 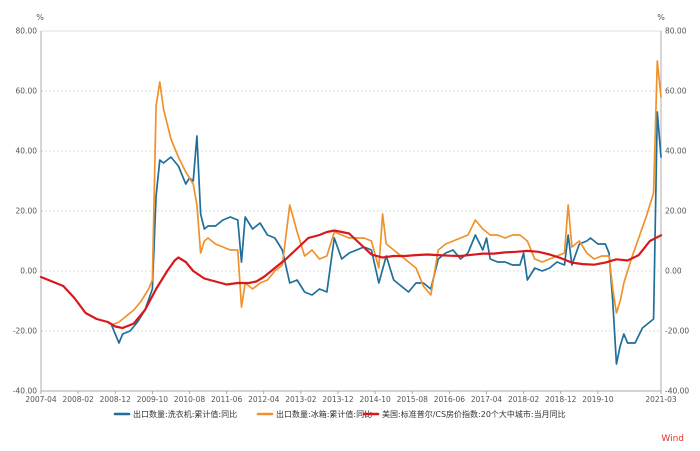 I want to click on x-tick-label: 2021-03, so click(x=661, y=399).